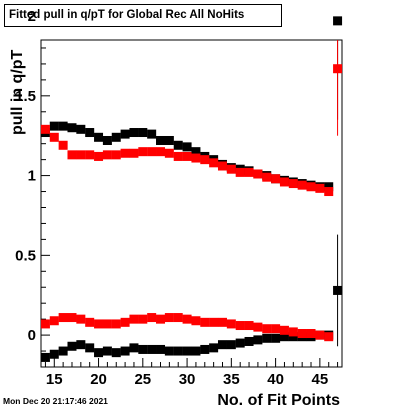  Describe the element at coordinates (25, 255) in the screenshot. I see `y-tick-label: 0.5` at that location.